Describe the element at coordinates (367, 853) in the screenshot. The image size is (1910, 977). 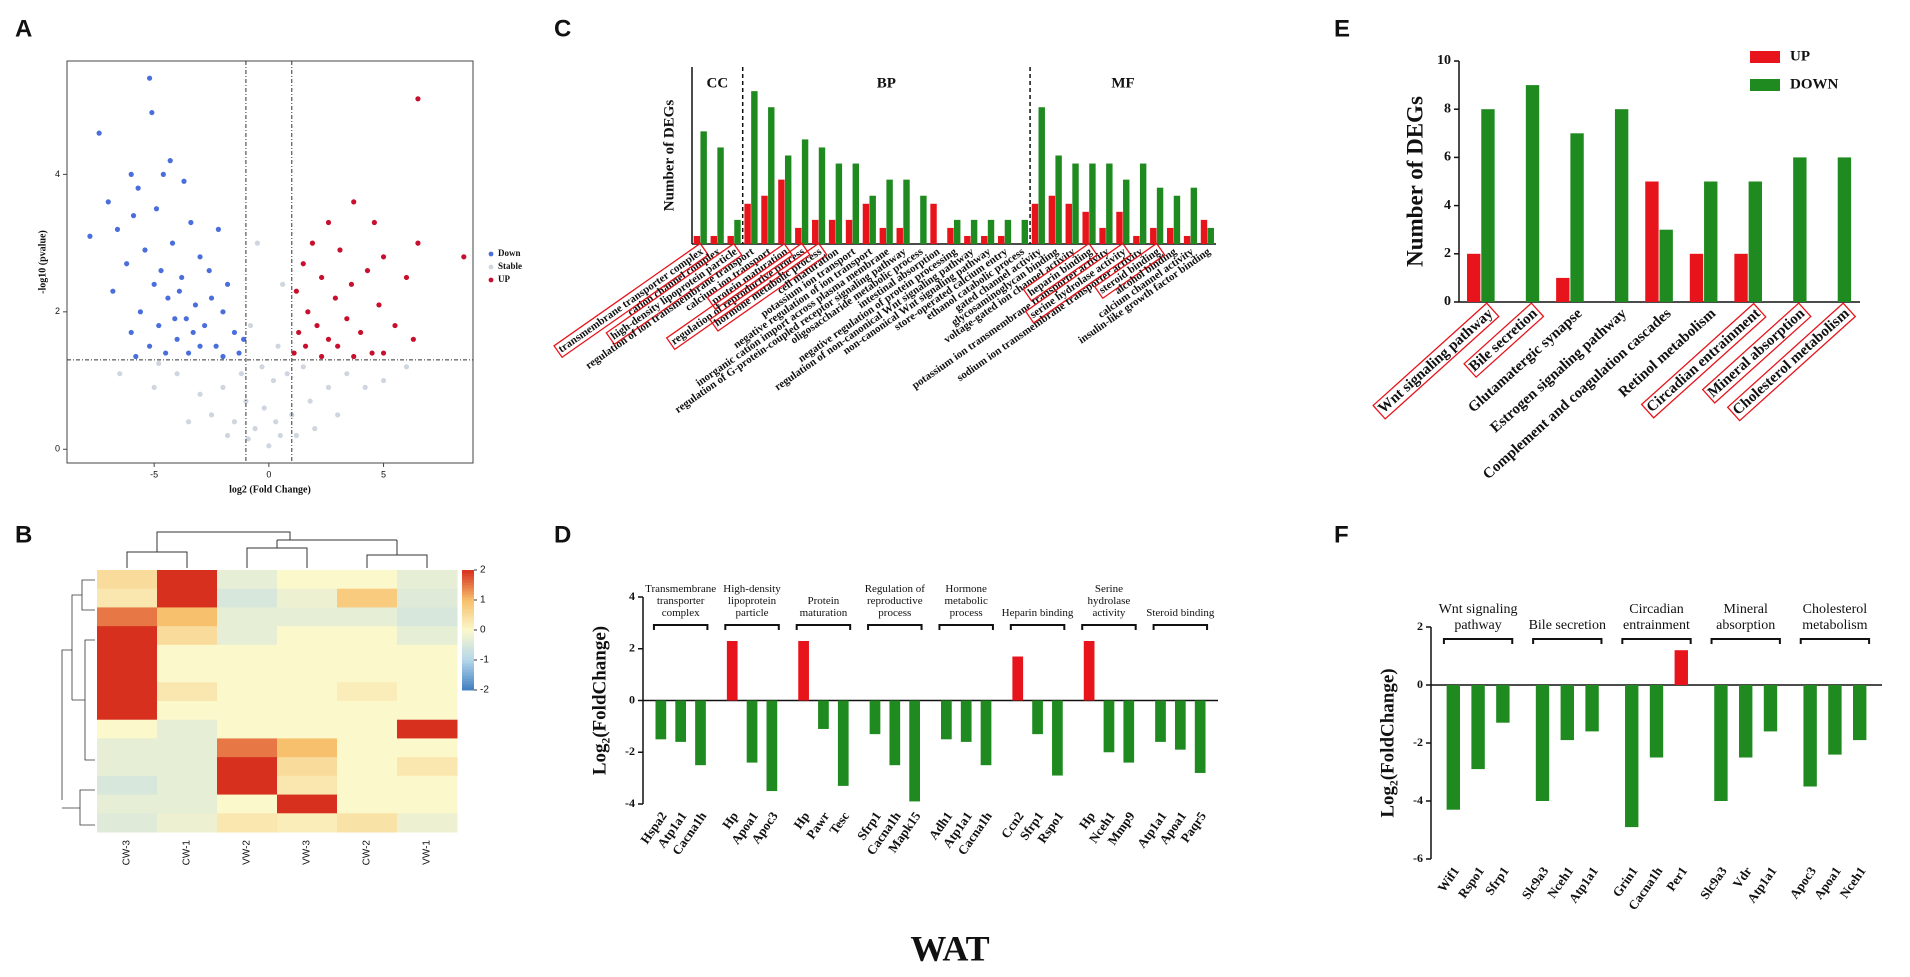
I see `column-label: CW-2` at that location.